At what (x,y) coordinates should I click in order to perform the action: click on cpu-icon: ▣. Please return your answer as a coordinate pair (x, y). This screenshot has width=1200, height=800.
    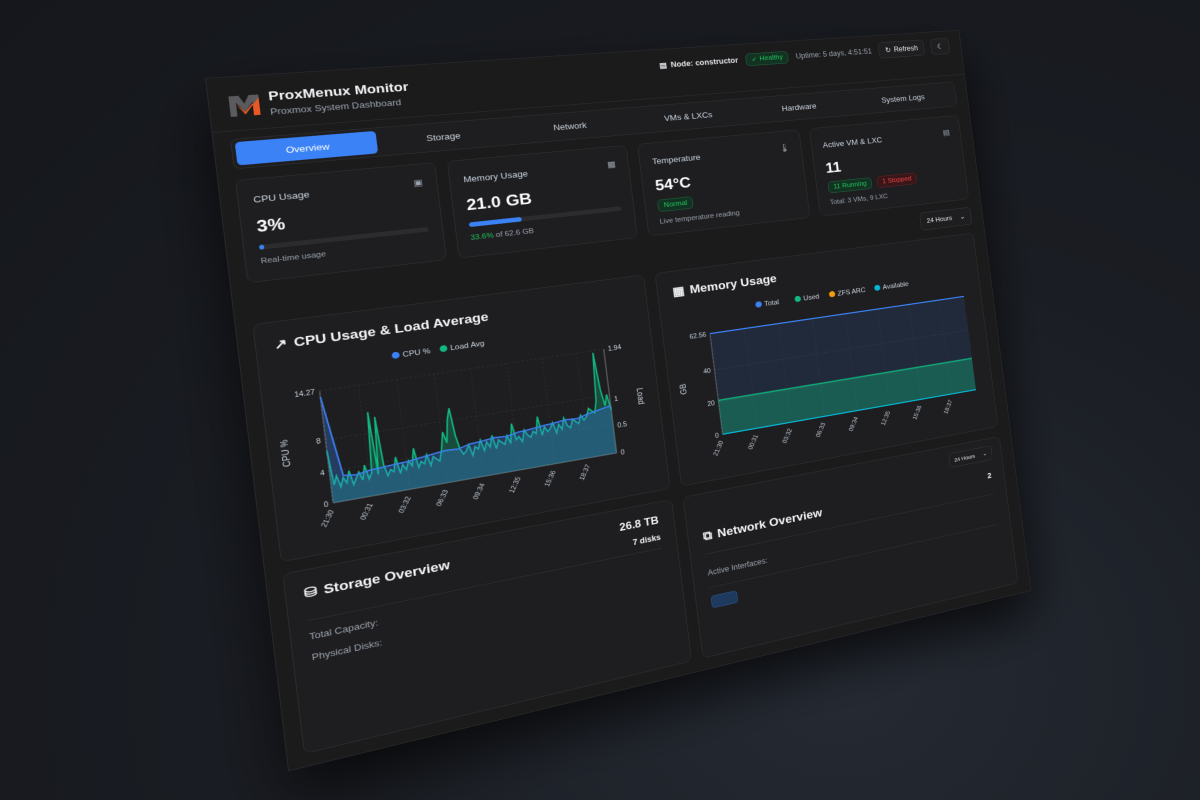
    Looking at the image, I should click on (418, 182).